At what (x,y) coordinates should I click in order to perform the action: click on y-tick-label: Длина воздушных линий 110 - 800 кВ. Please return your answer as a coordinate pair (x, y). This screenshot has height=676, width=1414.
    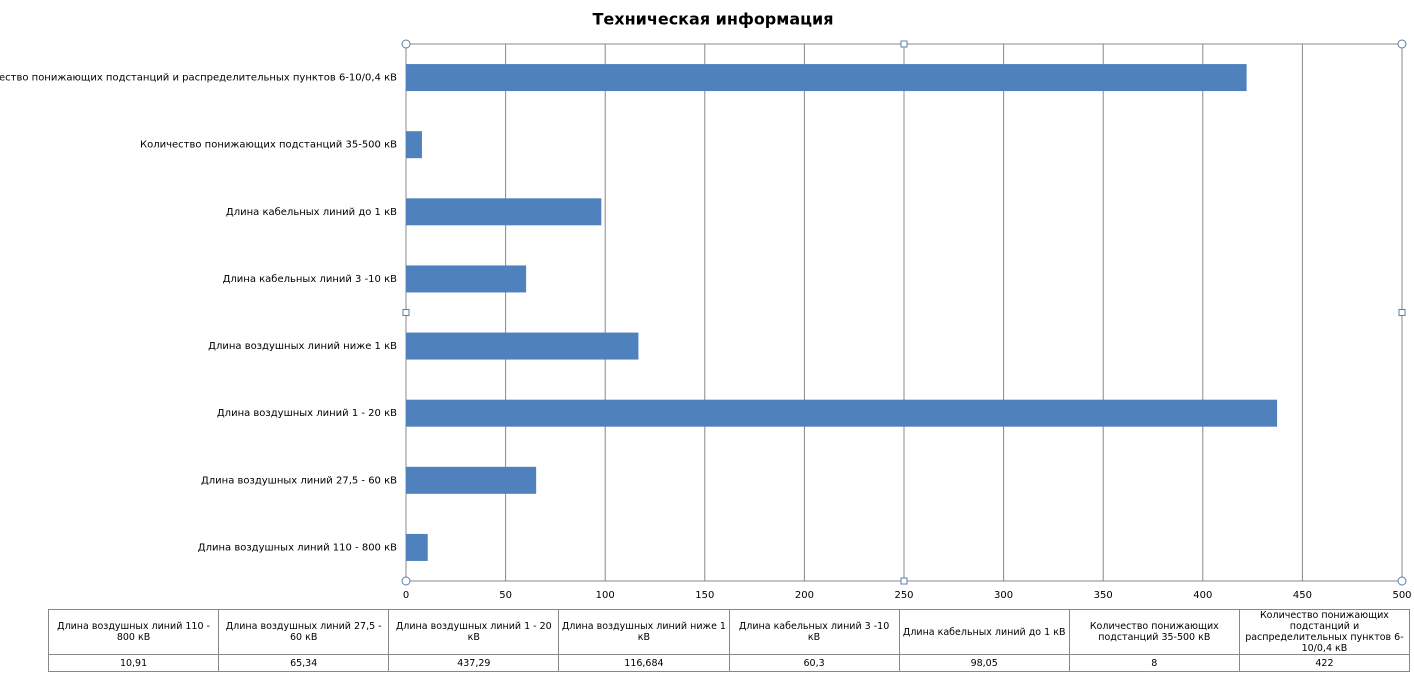
    Looking at the image, I should click on (297, 547).